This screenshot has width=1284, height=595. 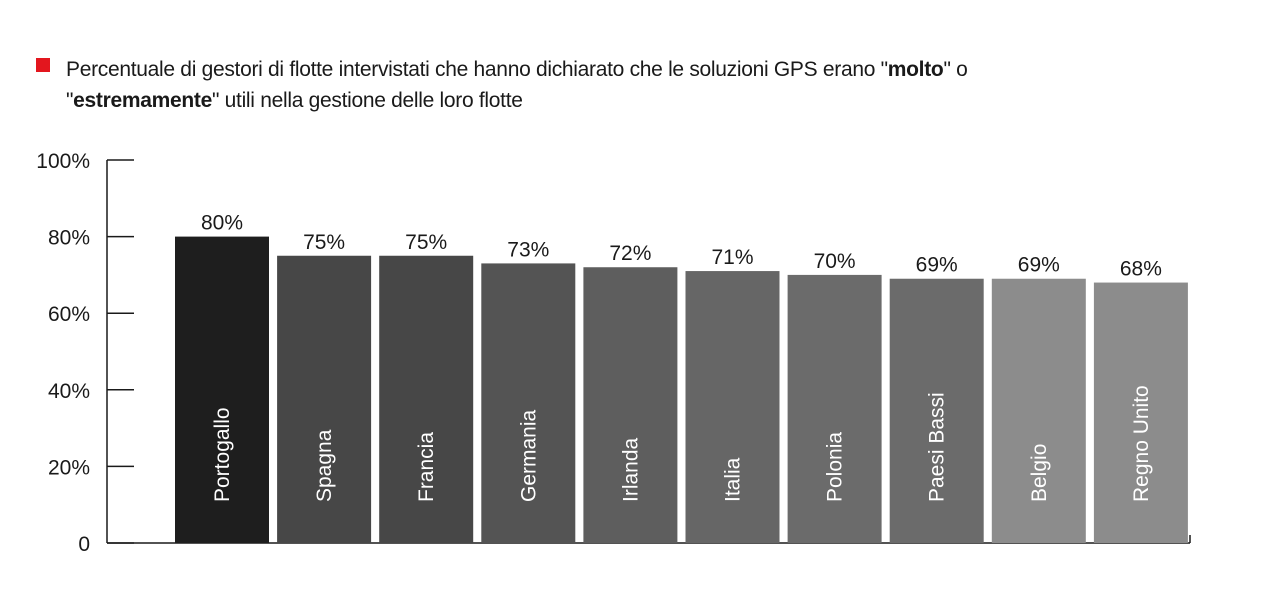 I want to click on category-label: Francia, so click(x=426, y=467).